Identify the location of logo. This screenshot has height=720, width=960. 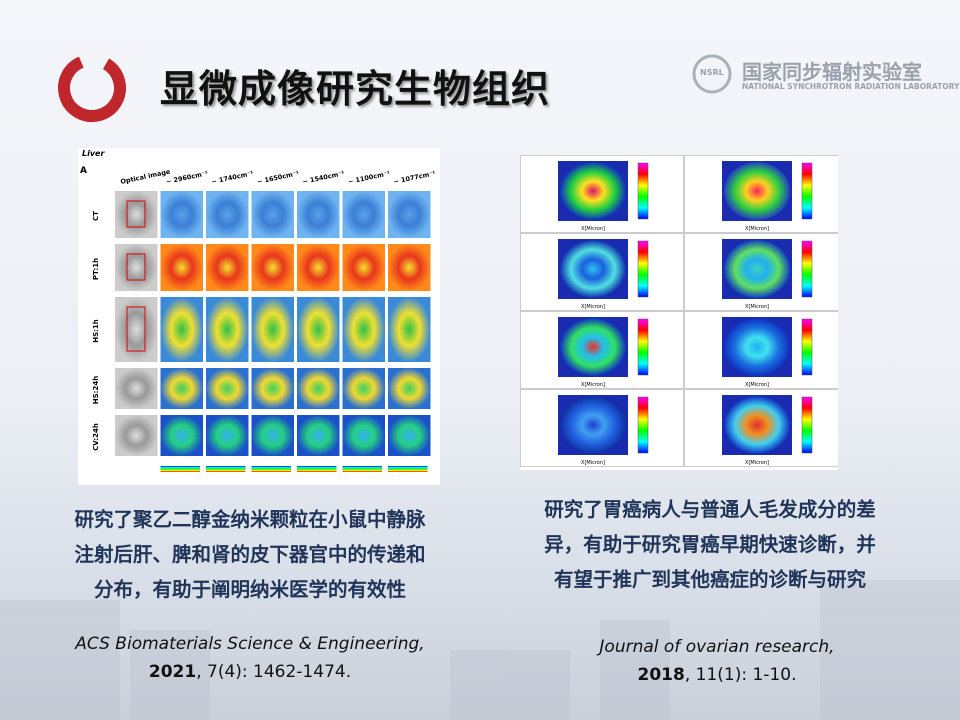
(92, 88).